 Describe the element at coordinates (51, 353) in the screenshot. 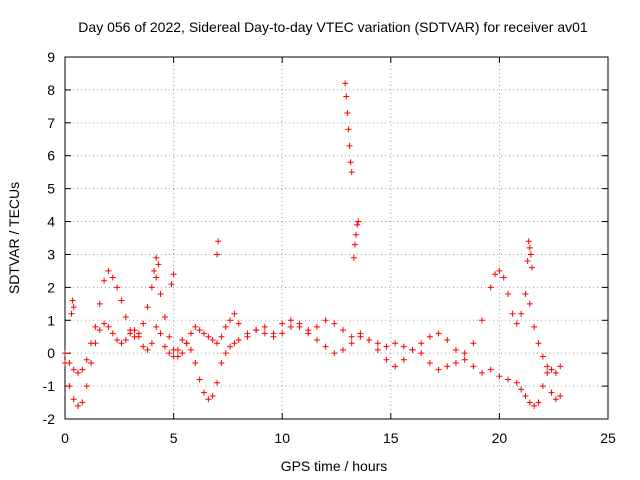

I see `y-tick-label: 0` at that location.